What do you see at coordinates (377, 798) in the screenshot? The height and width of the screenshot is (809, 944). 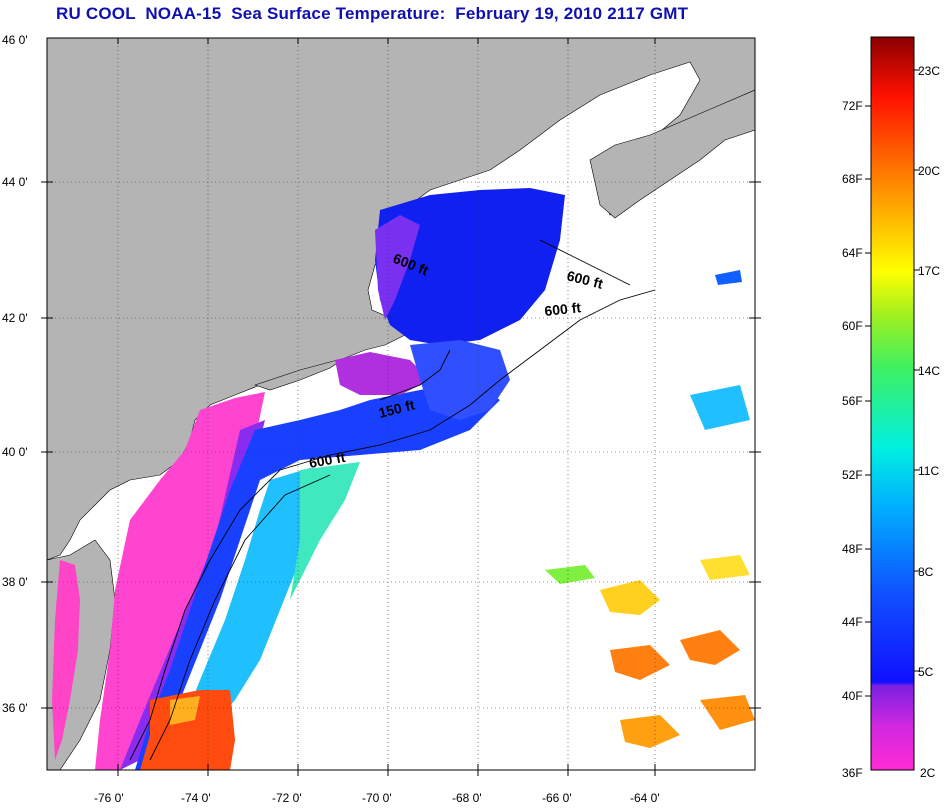 I see `lon-tick-label: -70 0'` at bounding box center [377, 798].